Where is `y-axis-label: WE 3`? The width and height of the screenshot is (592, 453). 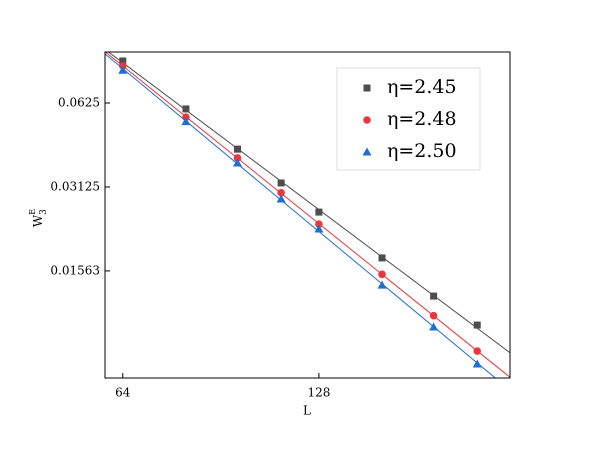
y-axis-label: WE 3 is located at coordinates (38, 218).